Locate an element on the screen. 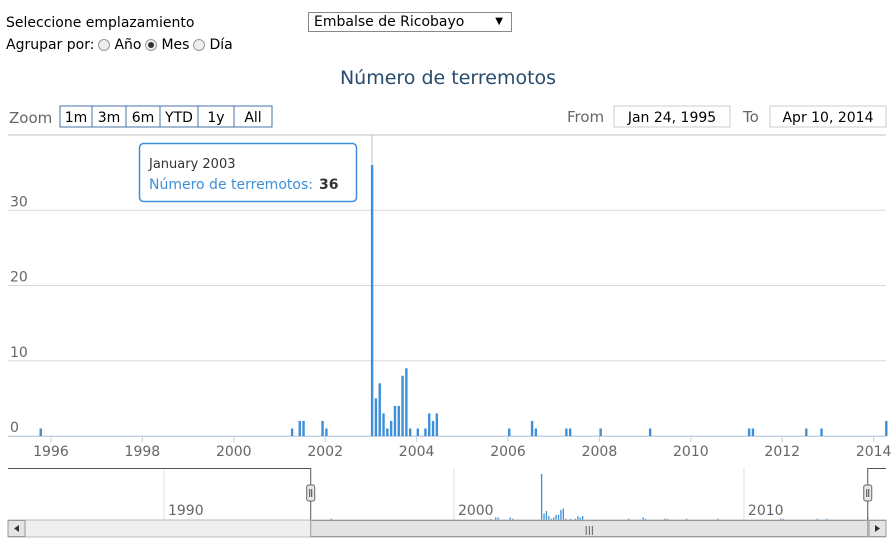  from-value: Jan 24, 1995 is located at coordinates (671, 118).